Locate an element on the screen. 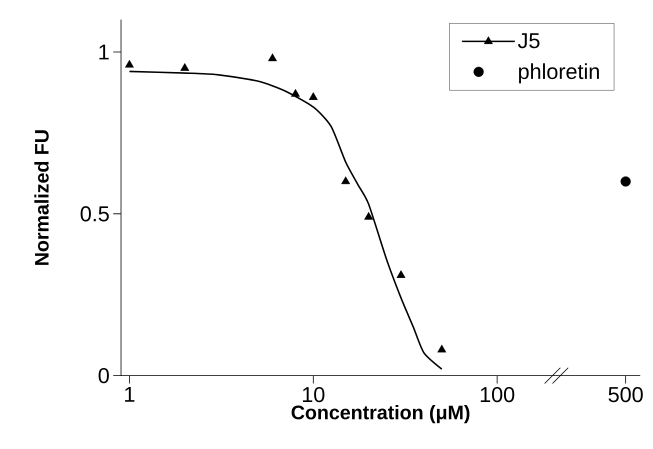  y-tick-label: 0.5 is located at coordinates (94, 214).